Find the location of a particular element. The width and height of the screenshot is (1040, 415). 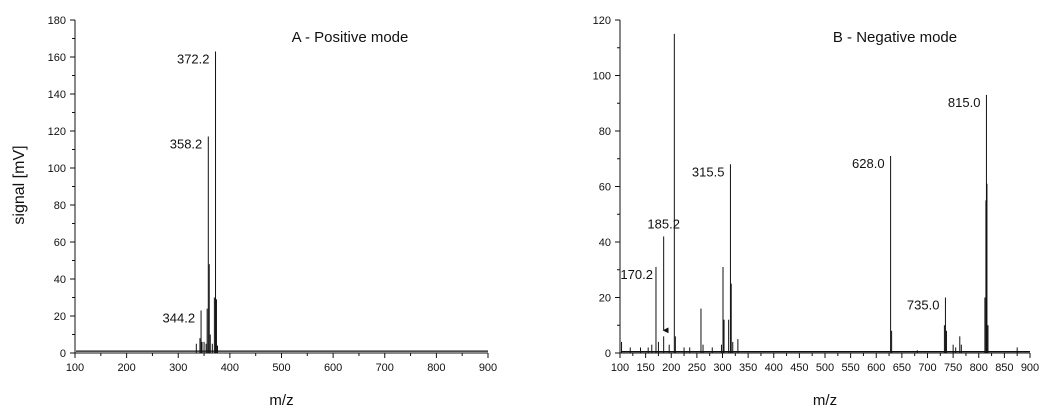

y-tick-label: 160 is located at coordinates (57, 58).